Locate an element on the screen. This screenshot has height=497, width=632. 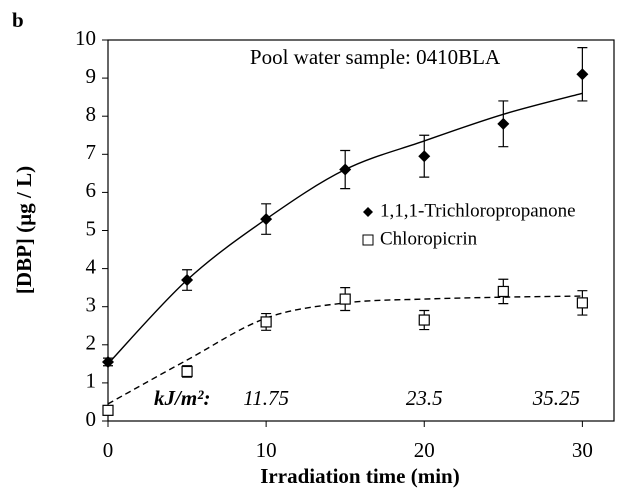
y-tick-label: 9 is located at coordinates (91, 76).